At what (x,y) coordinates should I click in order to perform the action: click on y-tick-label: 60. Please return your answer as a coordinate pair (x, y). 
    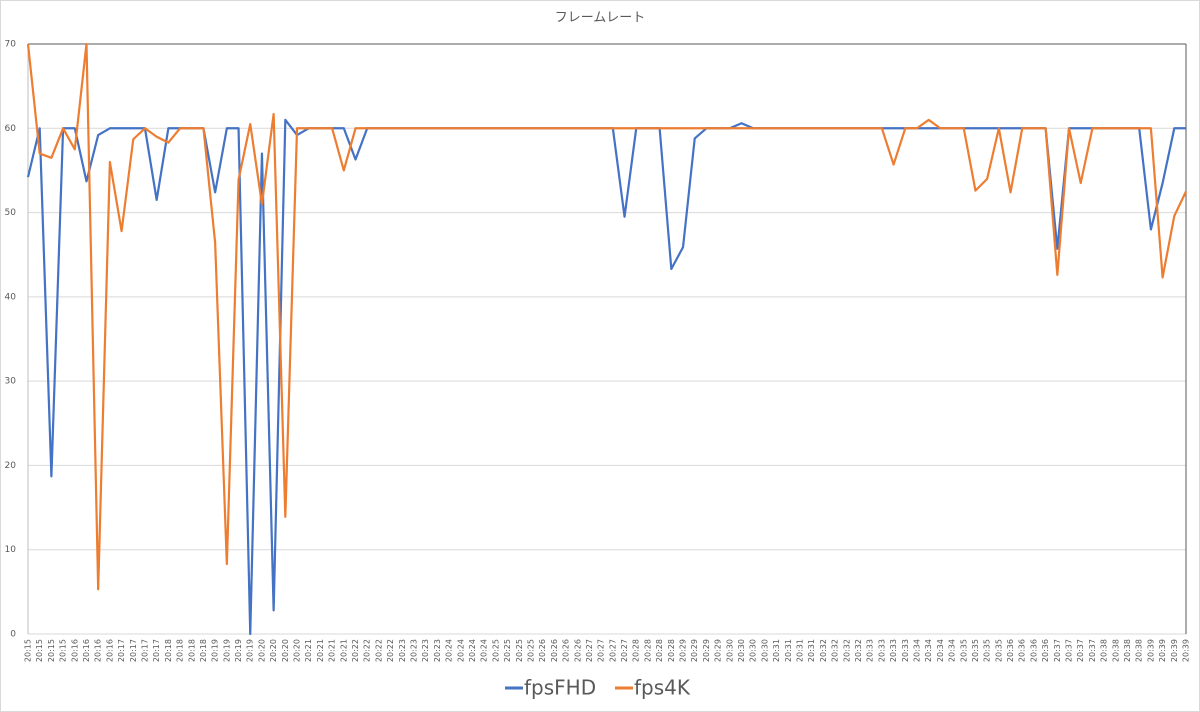
    Looking at the image, I should click on (11, 129).